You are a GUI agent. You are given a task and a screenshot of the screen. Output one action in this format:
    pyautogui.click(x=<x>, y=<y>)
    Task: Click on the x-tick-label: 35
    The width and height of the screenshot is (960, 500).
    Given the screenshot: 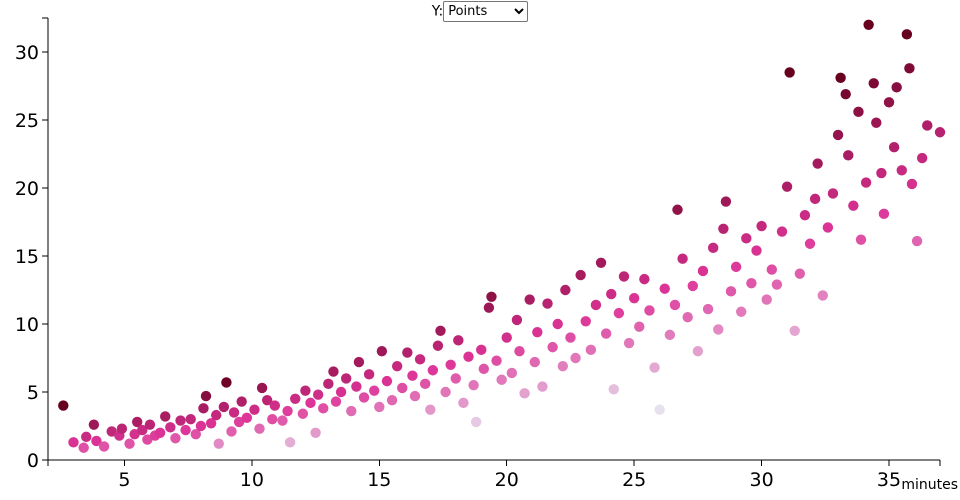 What is the action you would take?
    pyautogui.click(x=889, y=480)
    